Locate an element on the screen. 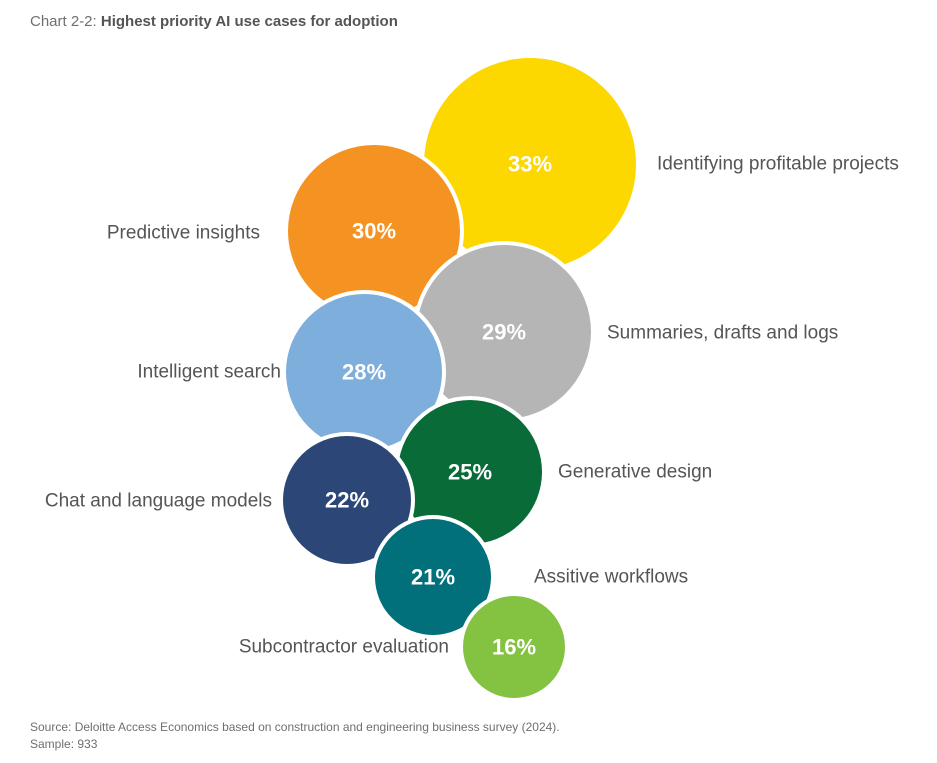 The height and width of the screenshot is (763, 937). value-label-assitive-workflows: 21% is located at coordinates (433, 577).